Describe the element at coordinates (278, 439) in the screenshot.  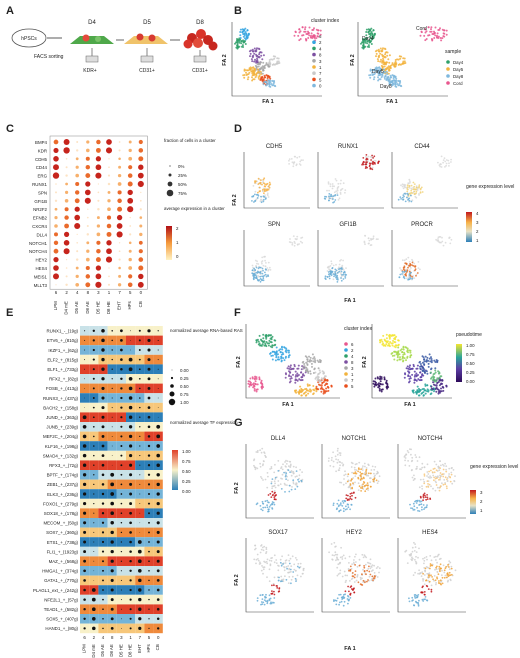
I see `gene-title: DLL4` at that location.